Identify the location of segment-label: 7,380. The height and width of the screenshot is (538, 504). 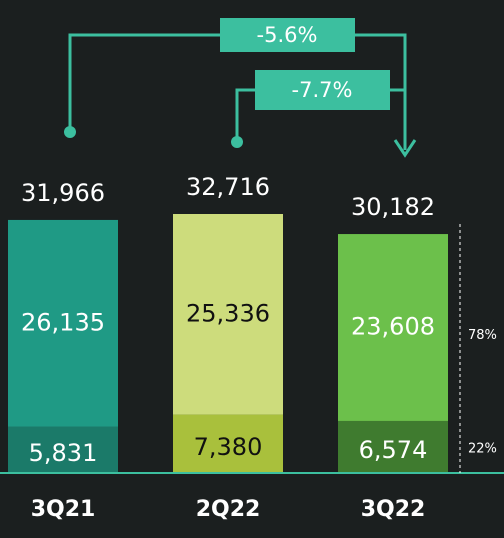
(228, 447).